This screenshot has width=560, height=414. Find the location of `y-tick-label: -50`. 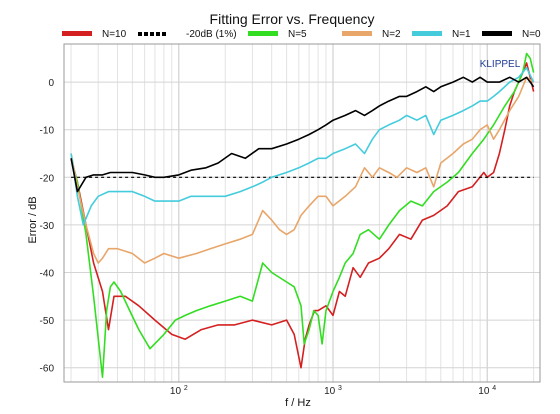

y-tick-label: -50 is located at coordinates (47, 321).